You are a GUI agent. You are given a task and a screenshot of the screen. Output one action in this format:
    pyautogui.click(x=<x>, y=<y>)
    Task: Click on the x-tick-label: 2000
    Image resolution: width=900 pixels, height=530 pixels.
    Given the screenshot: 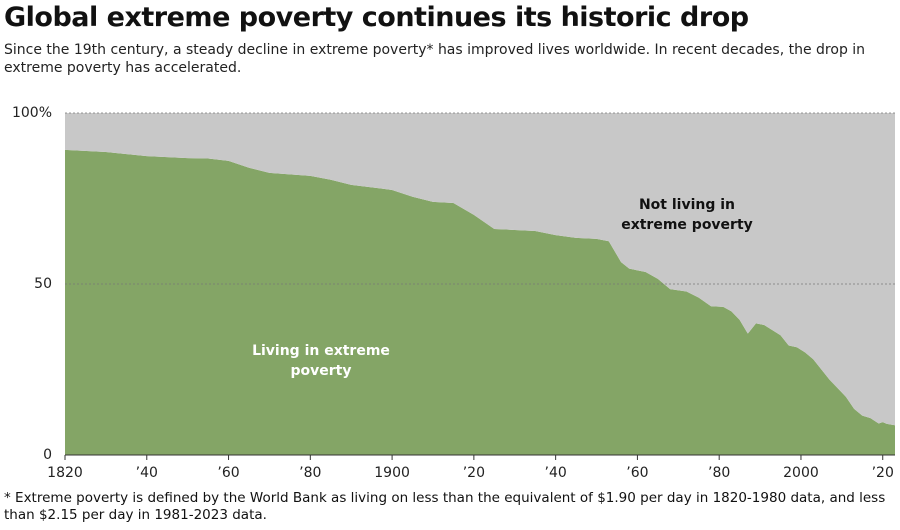 What is the action you would take?
    pyautogui.click(x=801, y=473)
    